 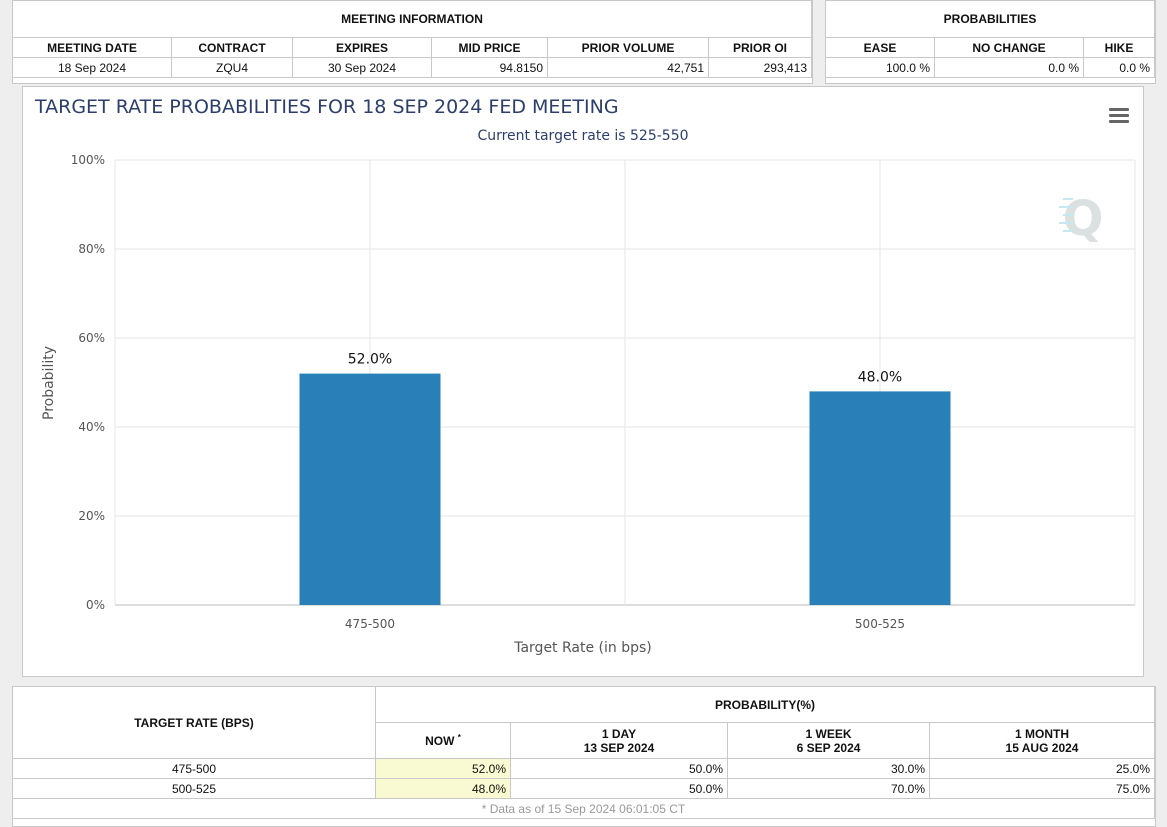 I want to click on expires-value: 30 Sep 2024, so click(x=362, y=67).